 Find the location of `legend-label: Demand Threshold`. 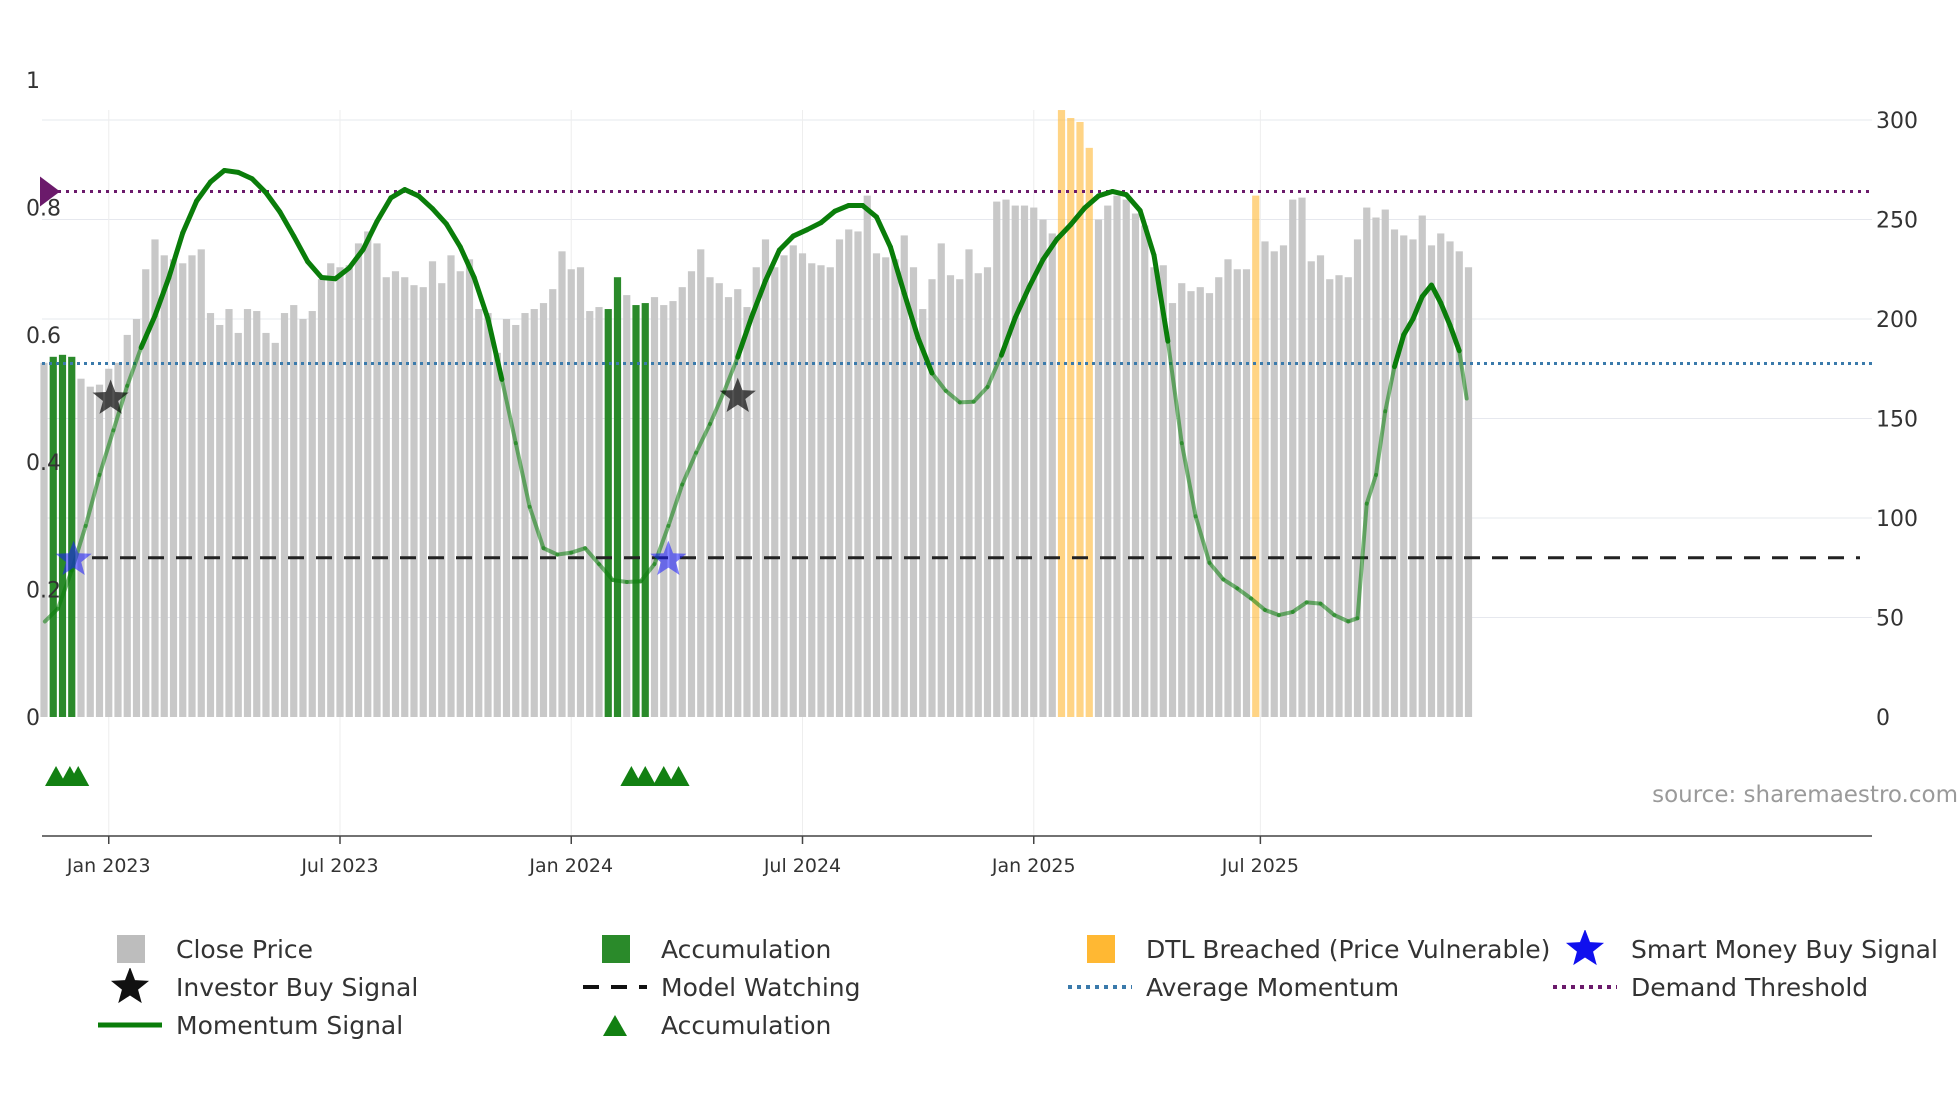

legend-label: Demand Threshold is located at coordinates (1750, 987).